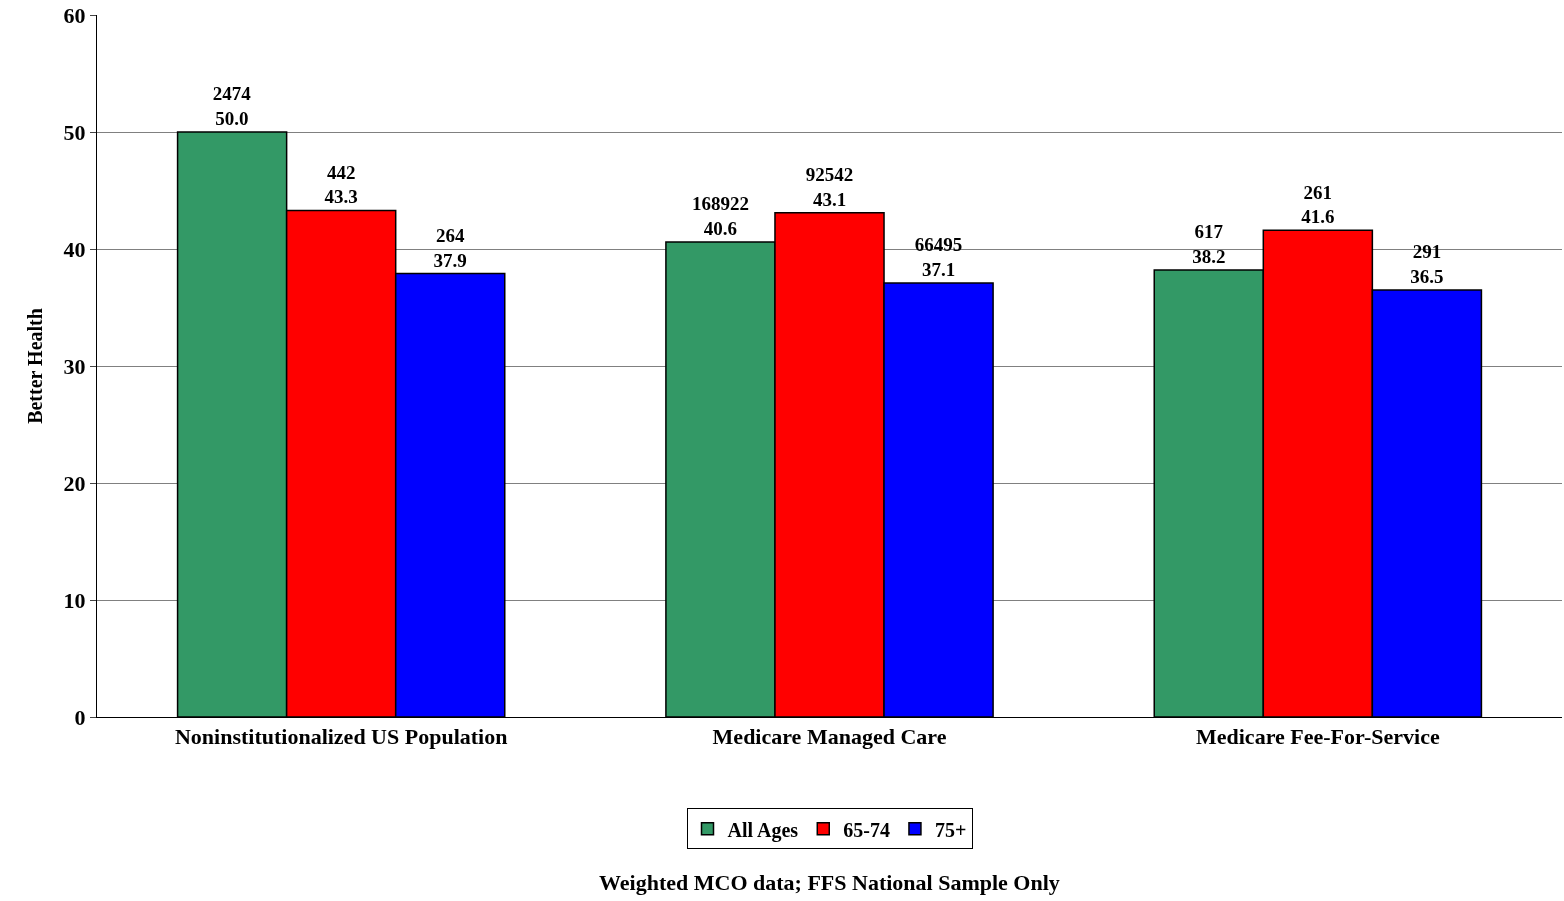 The image size is (1564, 901). I want to click on y-axis-title: Better Health, so click(35, 366).